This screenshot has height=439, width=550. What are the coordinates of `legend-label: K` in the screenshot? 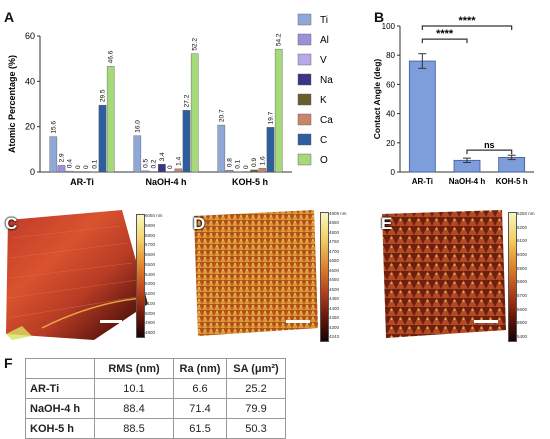 It's located at (323, 100).